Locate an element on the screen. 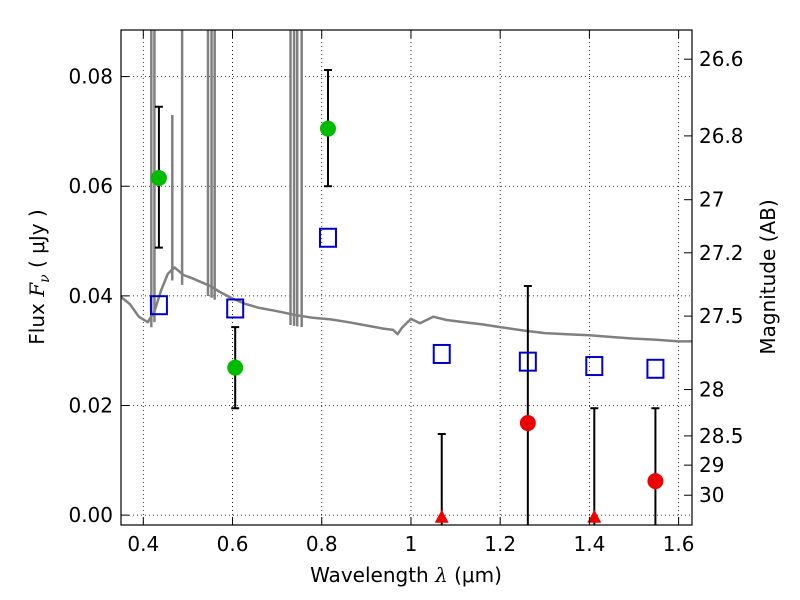 The height and width of the screenshot is (600, 800). right-tick-label: 29 is located at coordinates (711, 465).